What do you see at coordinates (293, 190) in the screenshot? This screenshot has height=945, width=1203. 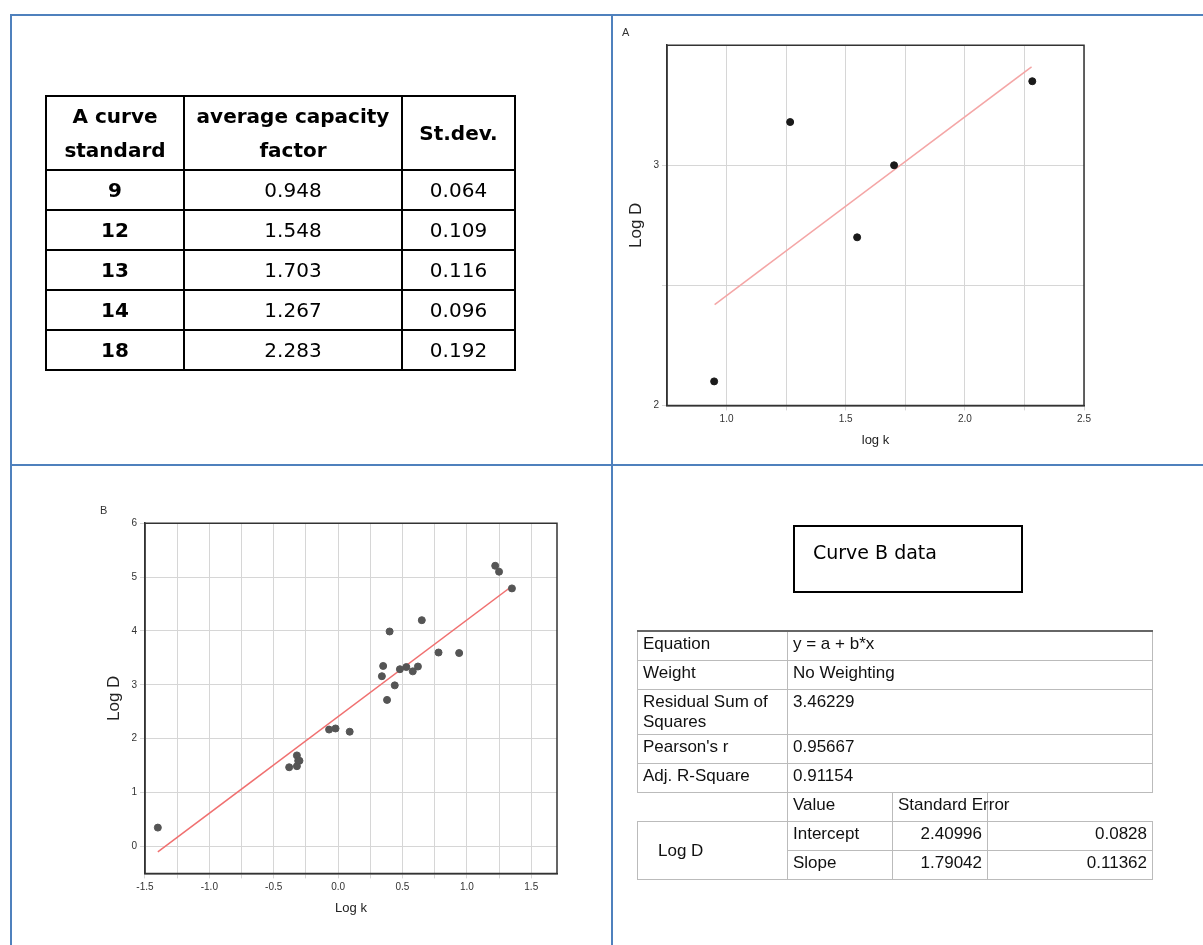 I see `text: 0.948` at bounding box center [293, 190].